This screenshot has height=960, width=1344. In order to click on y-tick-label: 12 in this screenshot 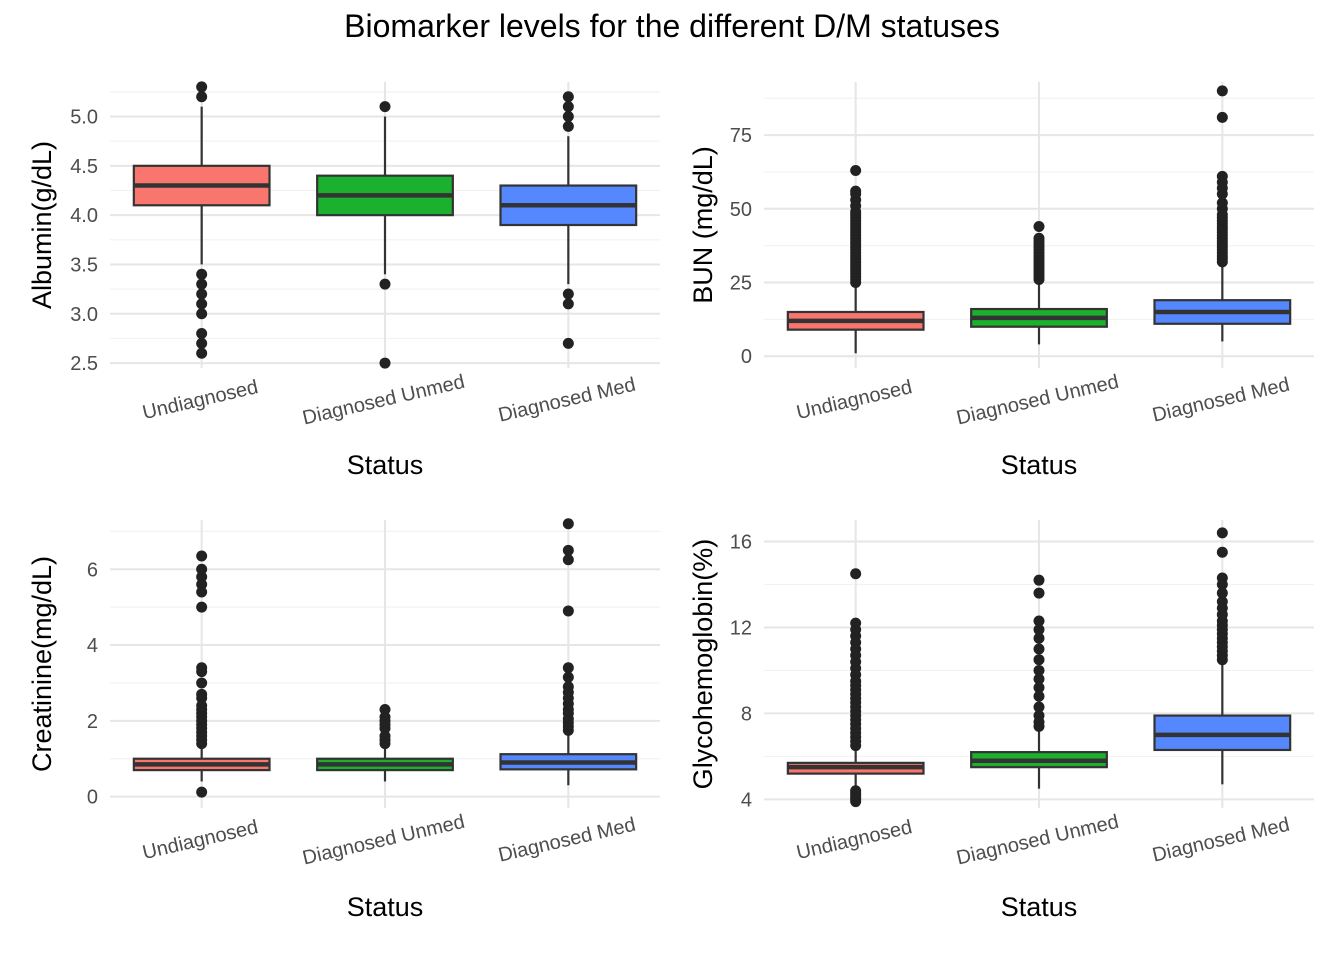, I will do `click(741, 628)`.